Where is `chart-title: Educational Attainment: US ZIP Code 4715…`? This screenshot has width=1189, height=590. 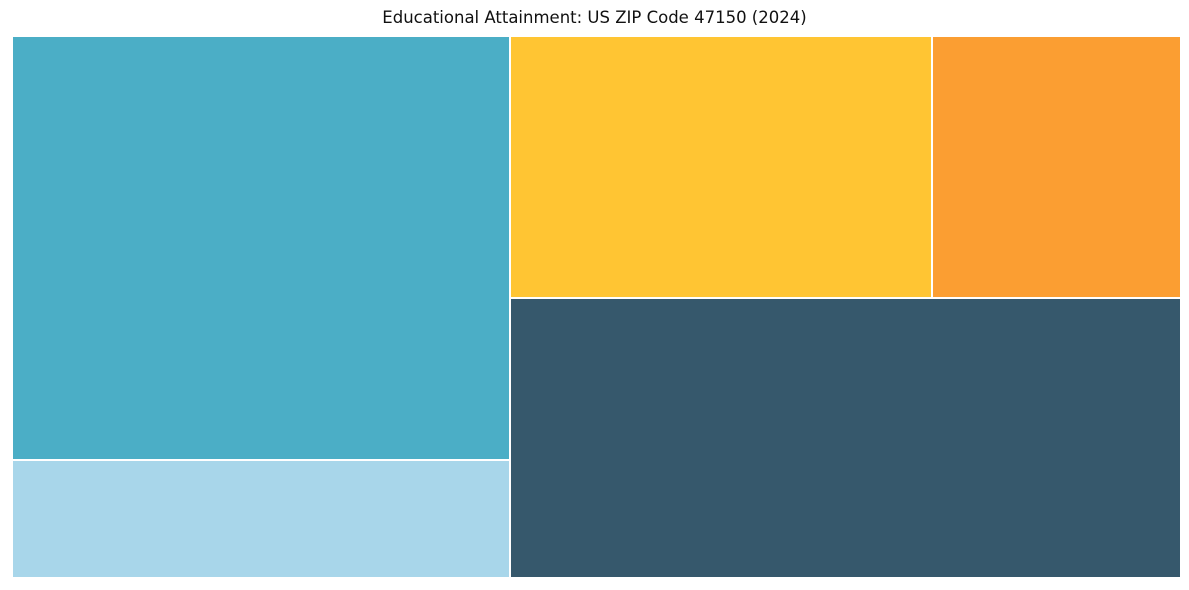 chart-title: Educational Attainment: US ZIP Code 4715… is located at coordinates (594, 17).